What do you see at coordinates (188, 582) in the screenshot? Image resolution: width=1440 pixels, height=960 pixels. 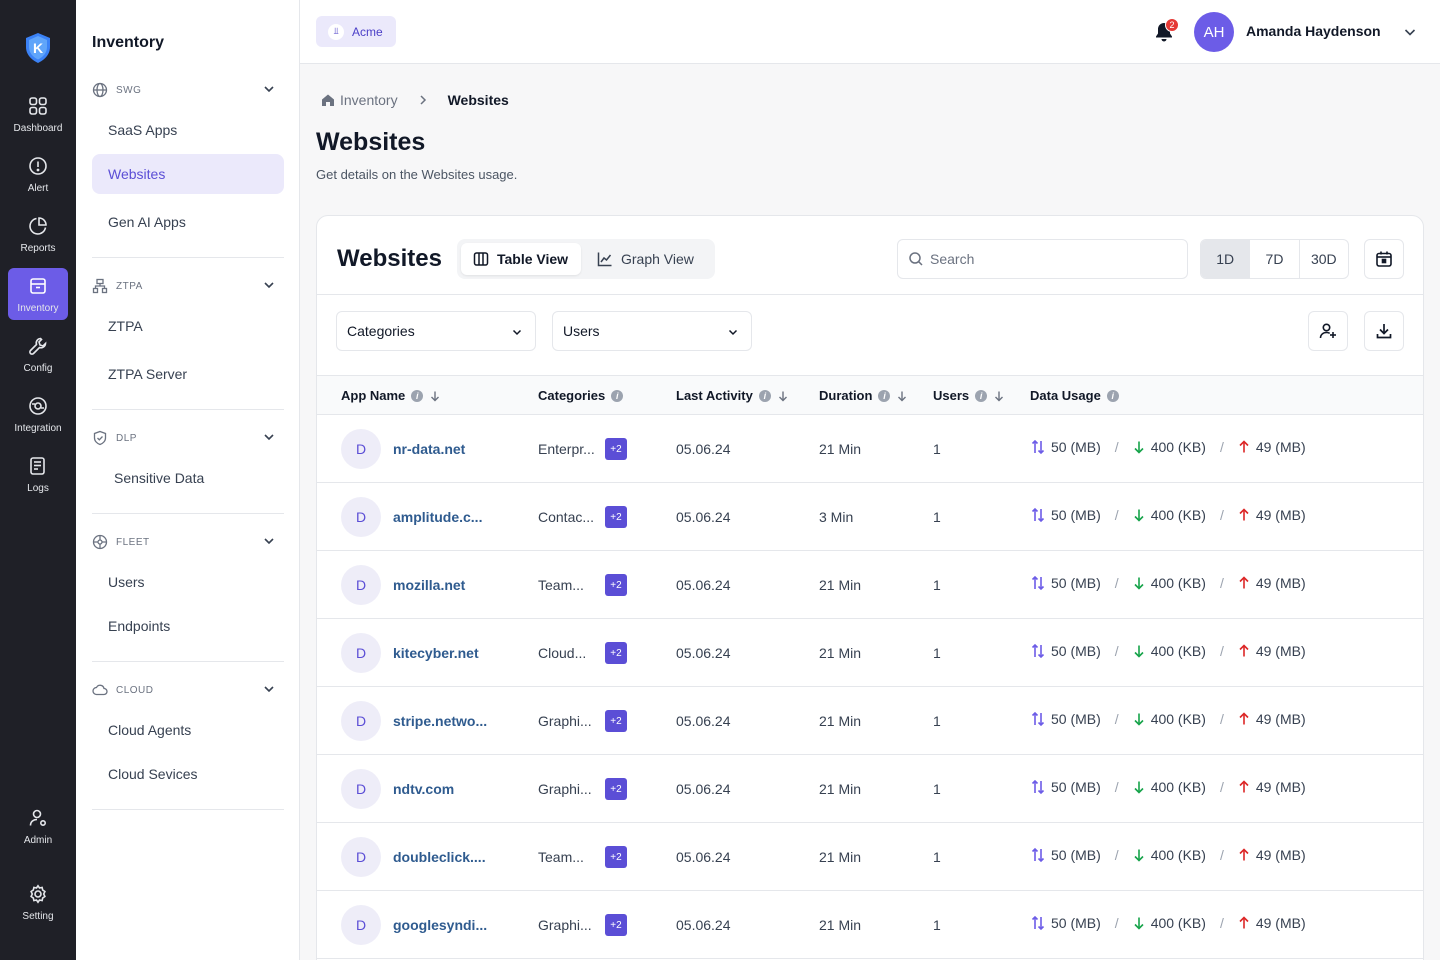 I see `sidebar-item-users: Users` at bounding box center [188, 582].